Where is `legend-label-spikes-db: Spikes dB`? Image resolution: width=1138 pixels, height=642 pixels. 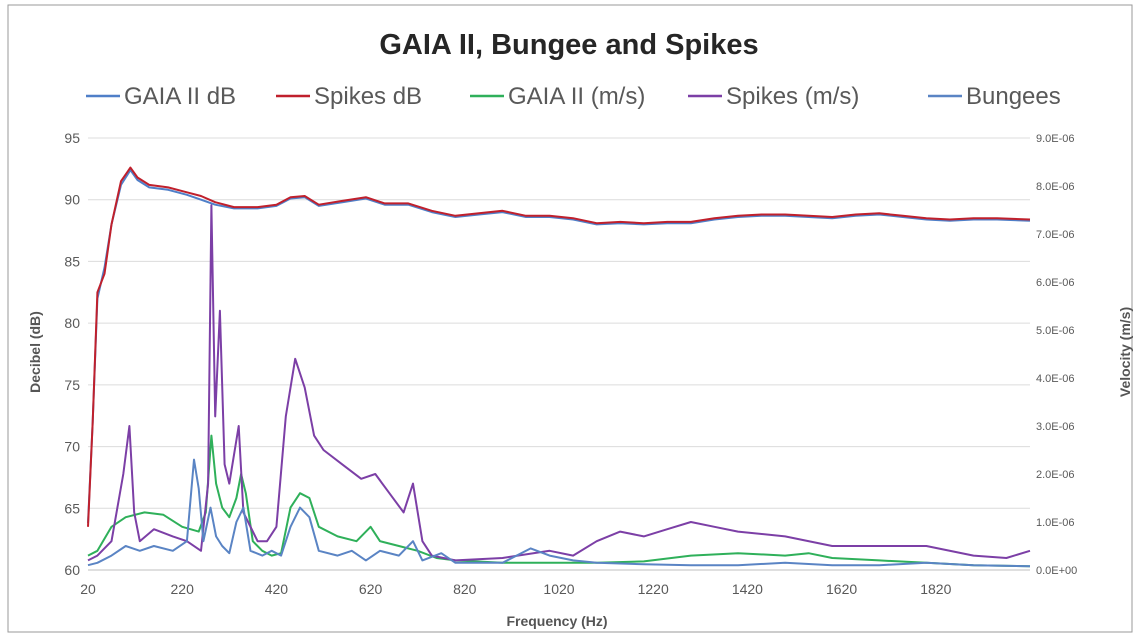 legend-label-spikes-db: Spikes dB is located at coordinates (368, 96).